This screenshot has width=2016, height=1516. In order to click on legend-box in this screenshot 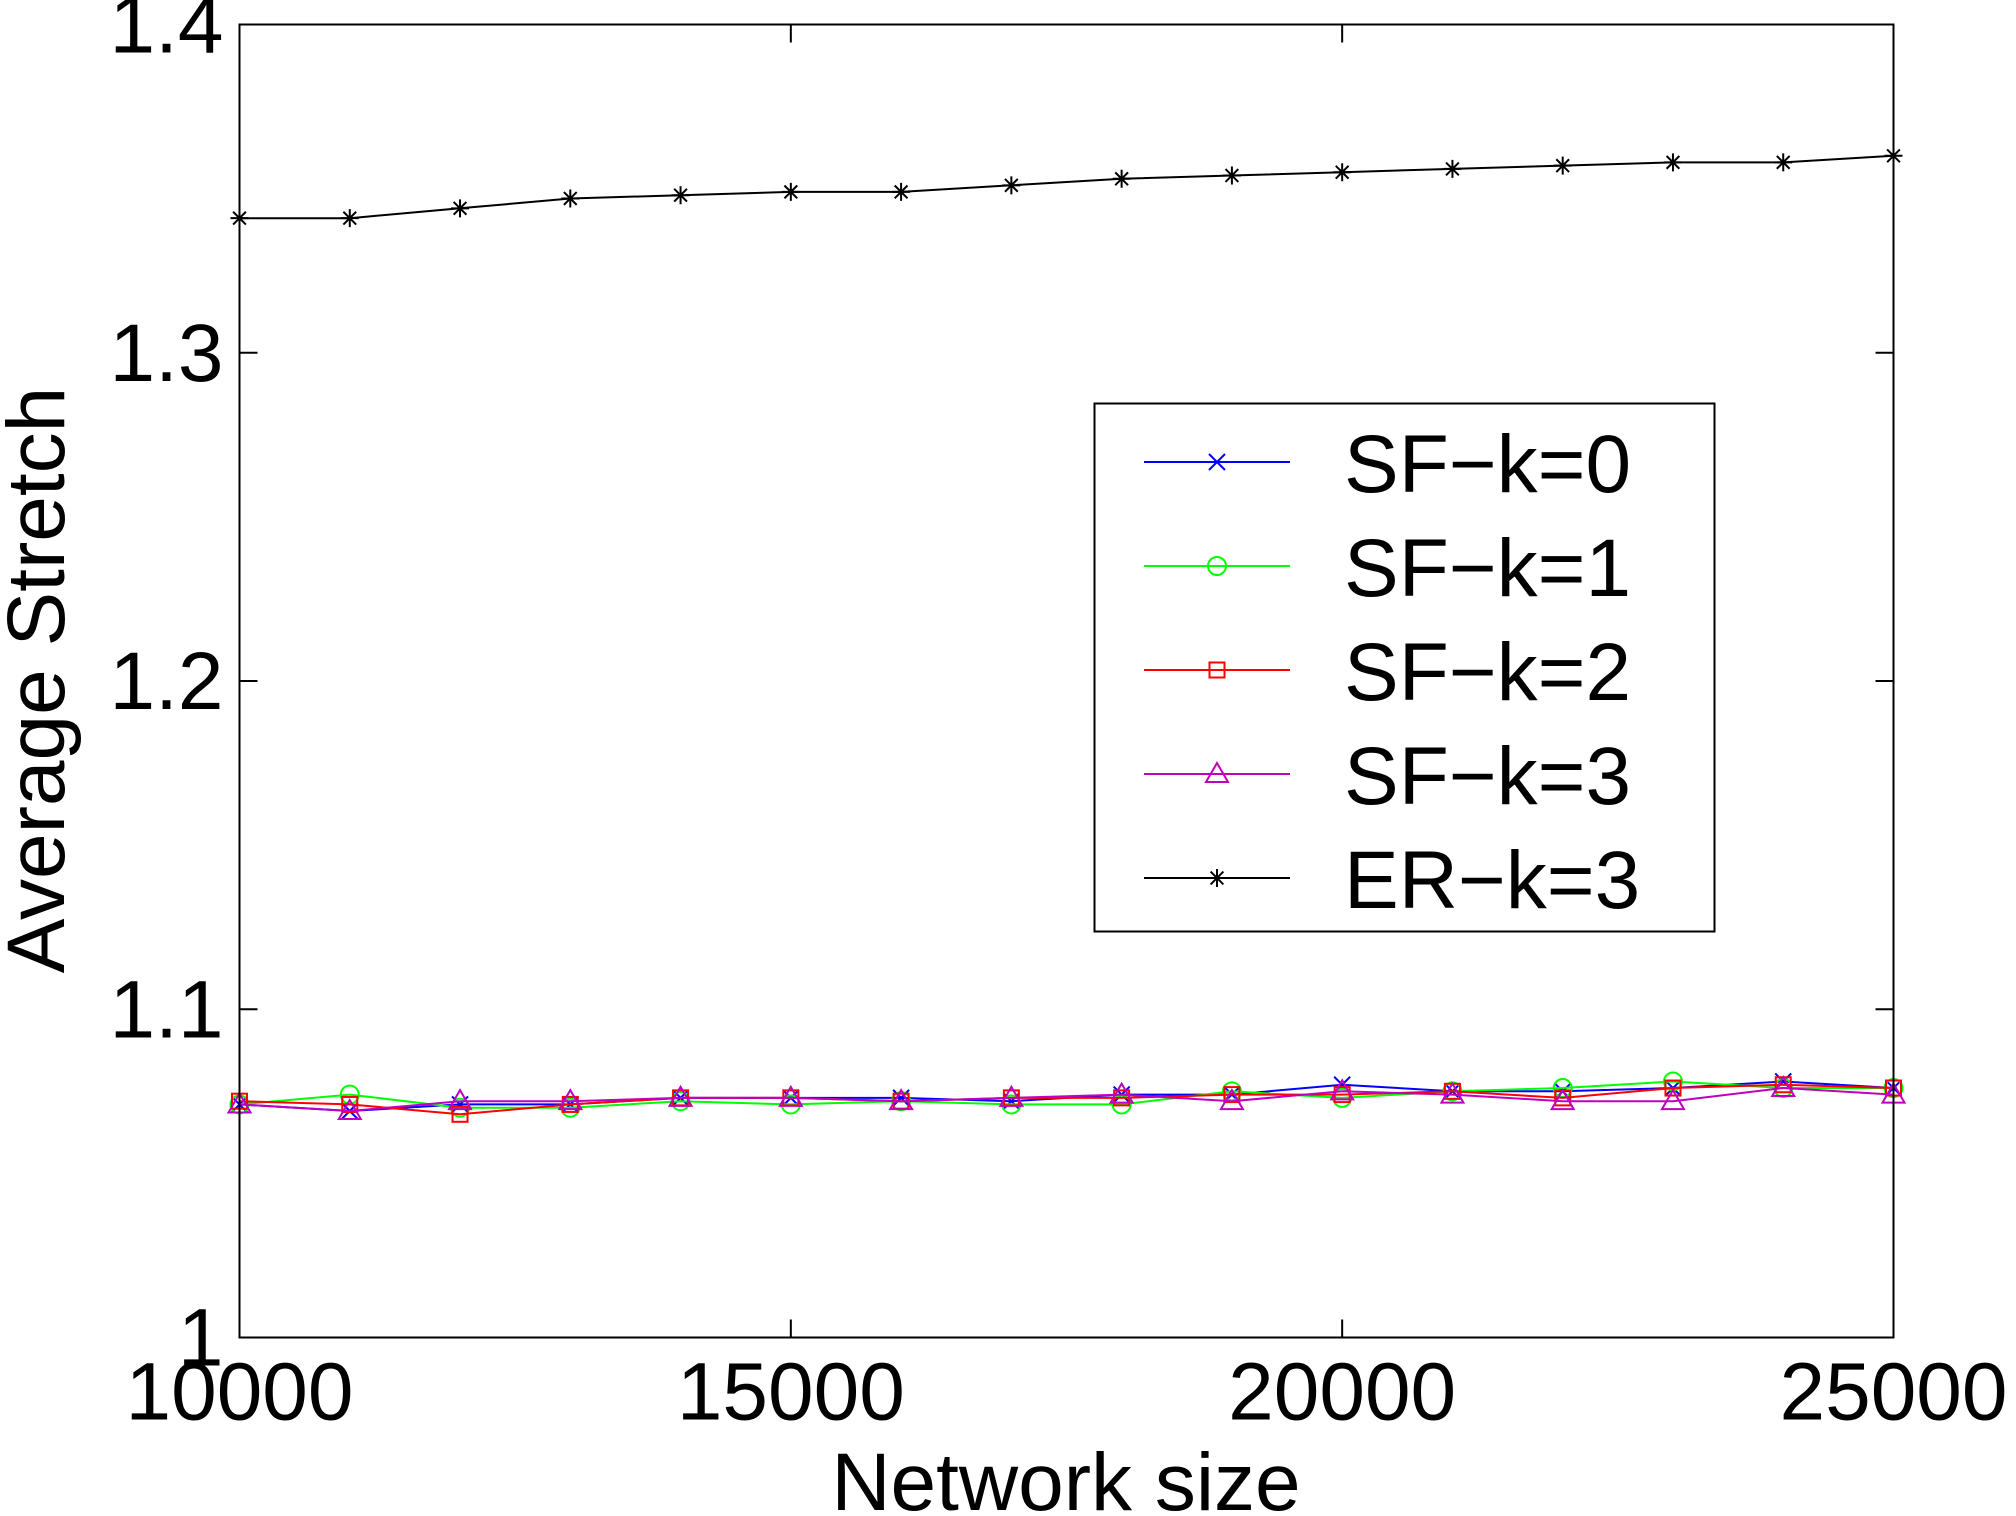, I will do `click(1404, 667)`.